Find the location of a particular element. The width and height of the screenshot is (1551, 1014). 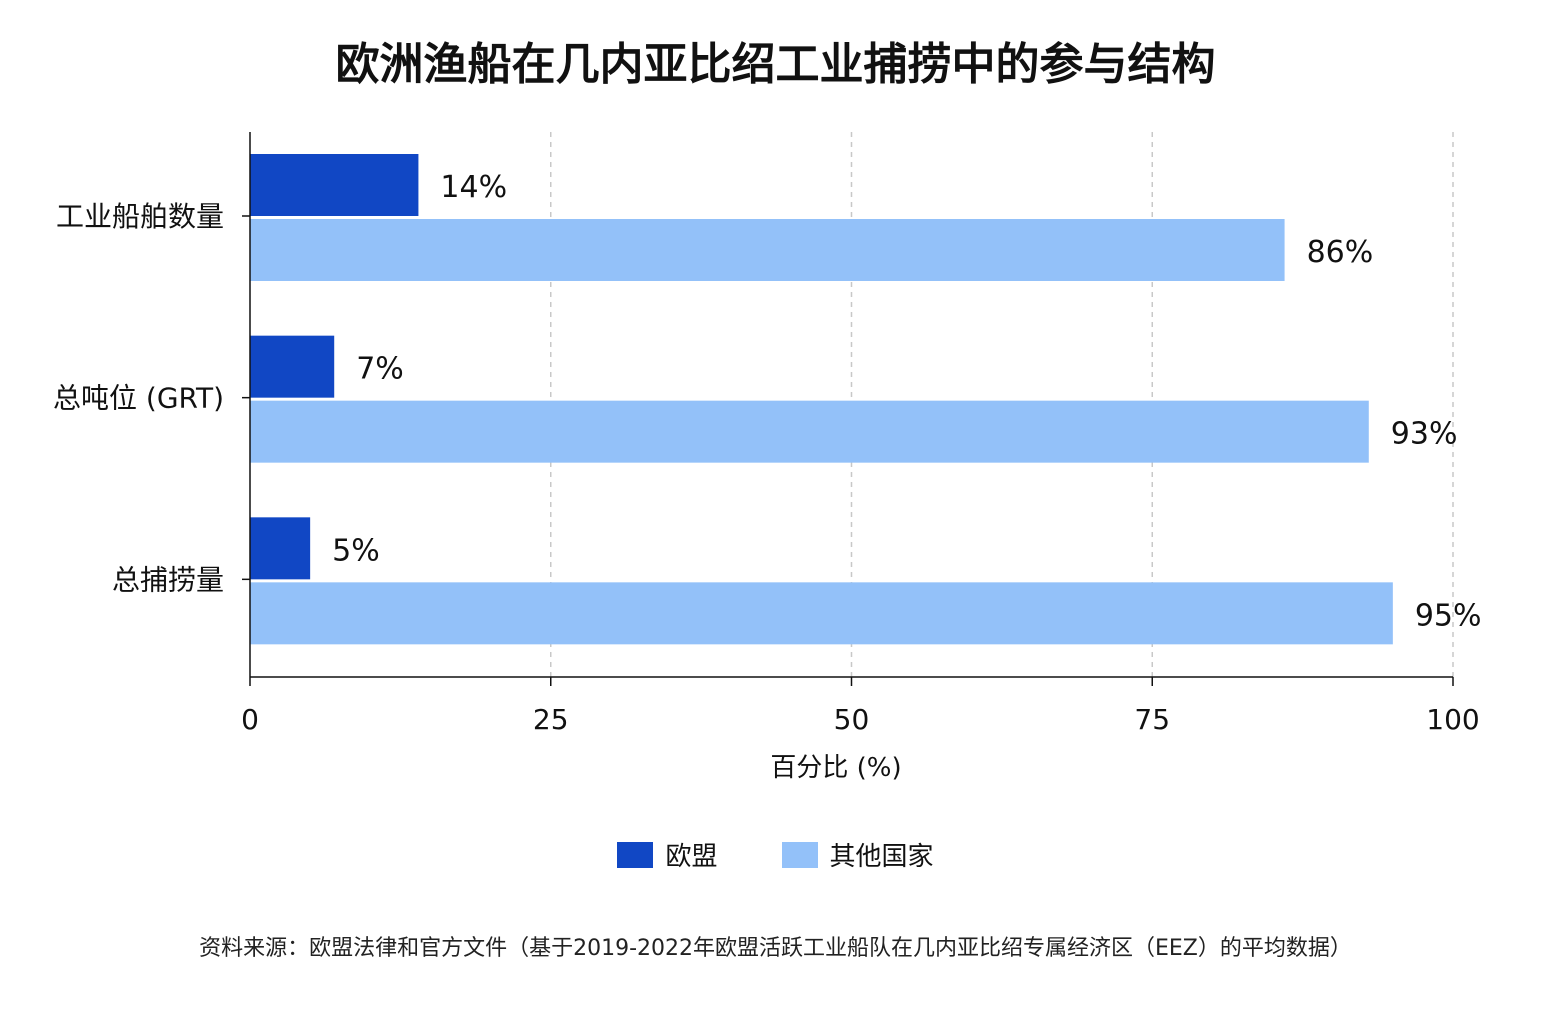

data-label: 14% is located at coordinates (473, 187).